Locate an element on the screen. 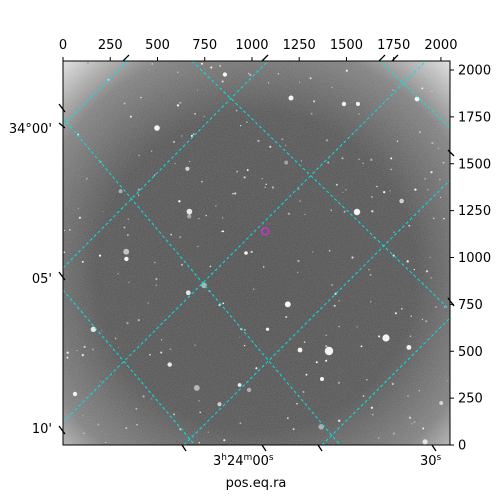 The width and height of the screenshot is (500, 500). top-tick-label: 2000 is located at coordinates (440, 45).